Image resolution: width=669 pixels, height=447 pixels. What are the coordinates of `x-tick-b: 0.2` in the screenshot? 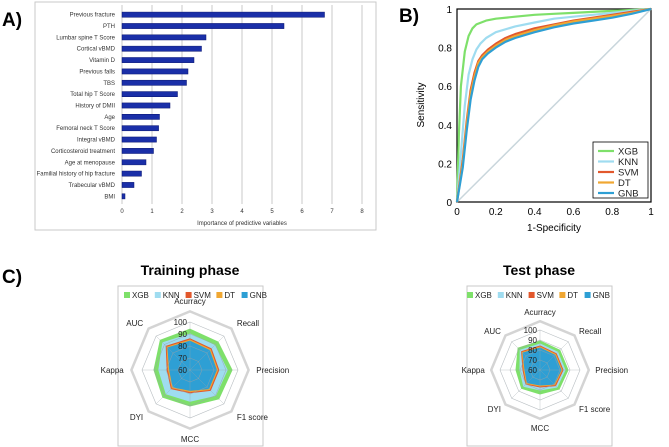 It's located at (496, 212).